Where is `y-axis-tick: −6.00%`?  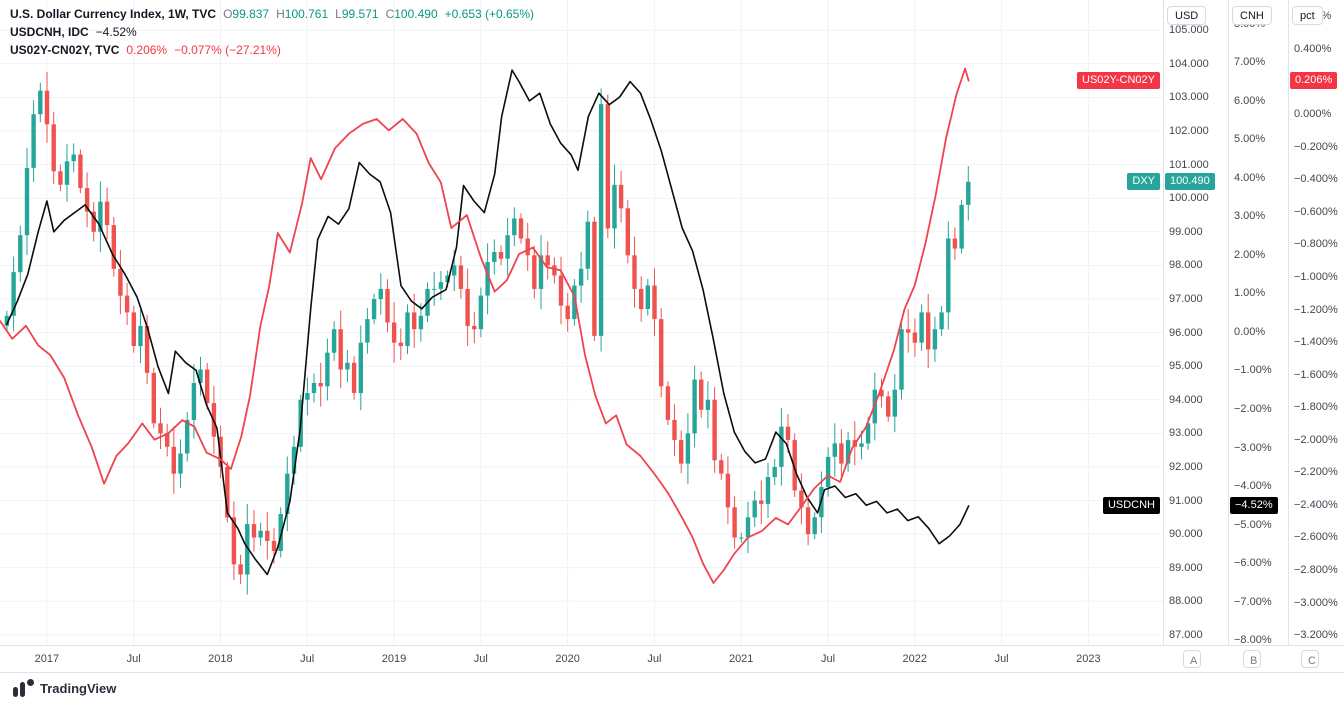
y-axis-tick: −6.00% is located at coordinates (1253, 563).